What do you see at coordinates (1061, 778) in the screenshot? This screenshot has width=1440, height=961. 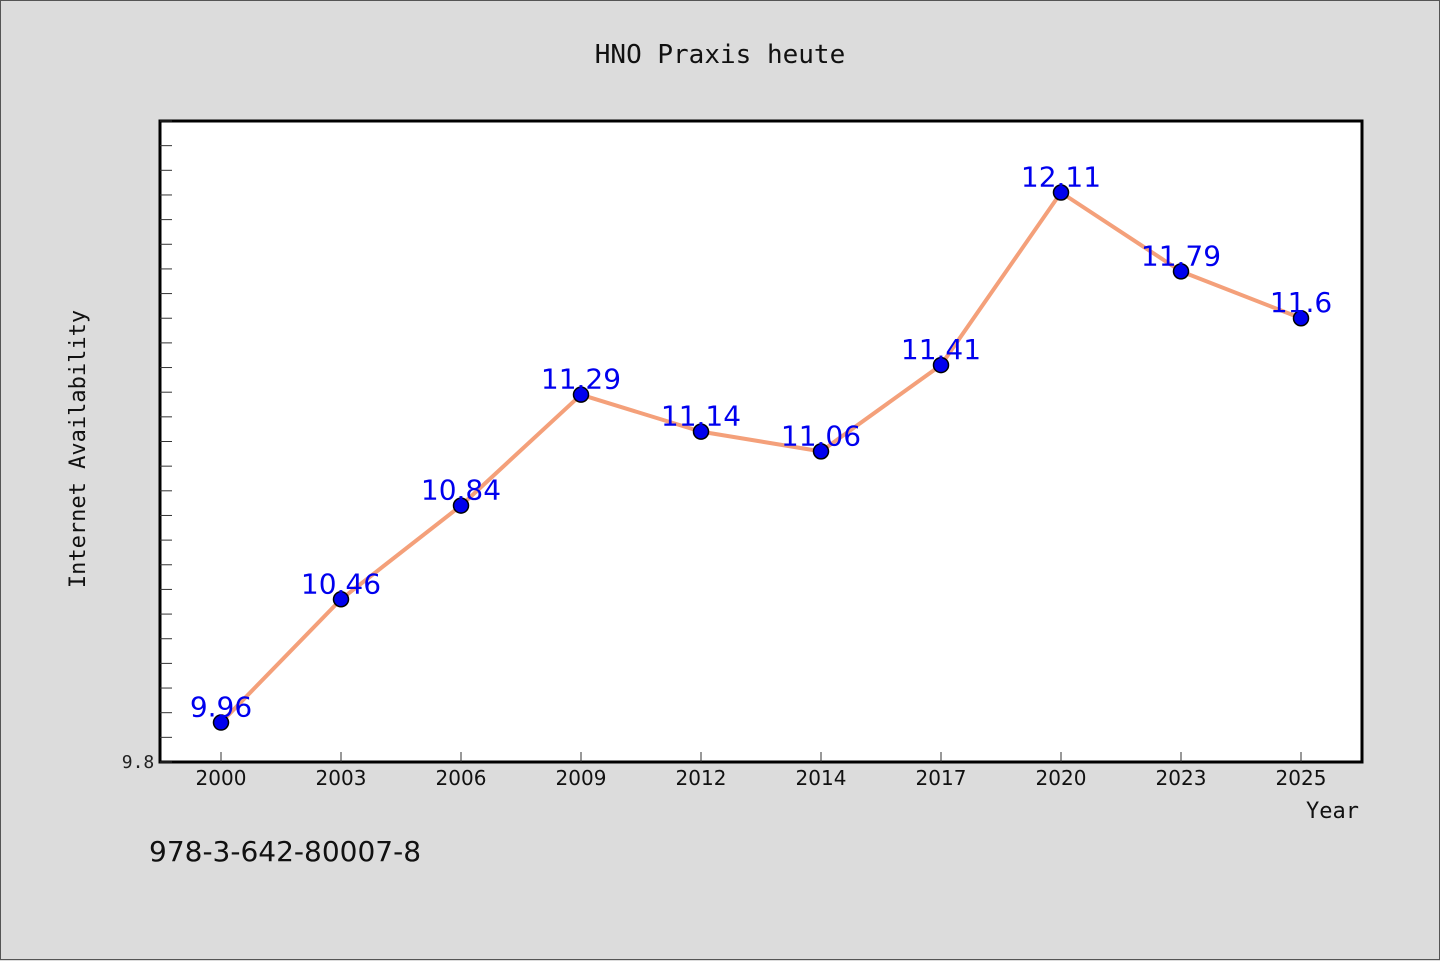 I see `x-tick-label: 2020` at bounding box center [1061, 778].